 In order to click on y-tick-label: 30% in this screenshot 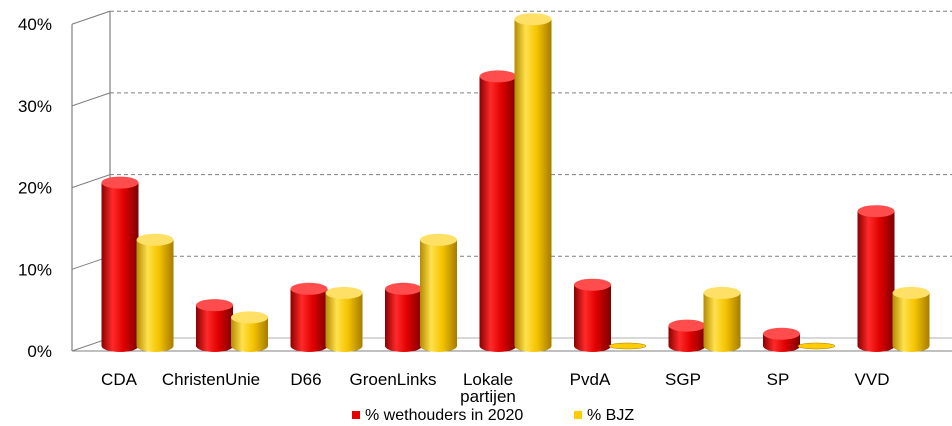, I will do `click(35, 106)`.